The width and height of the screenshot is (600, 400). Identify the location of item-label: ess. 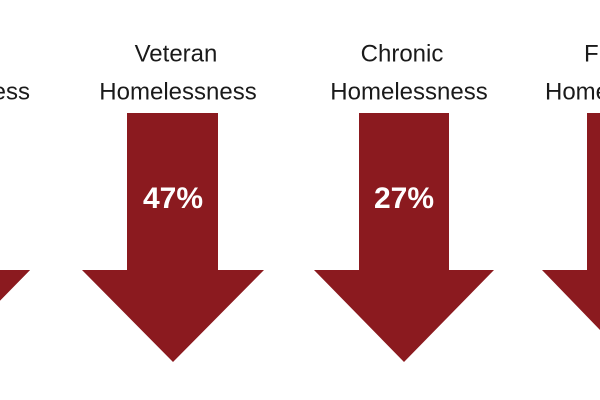
(15, 91).